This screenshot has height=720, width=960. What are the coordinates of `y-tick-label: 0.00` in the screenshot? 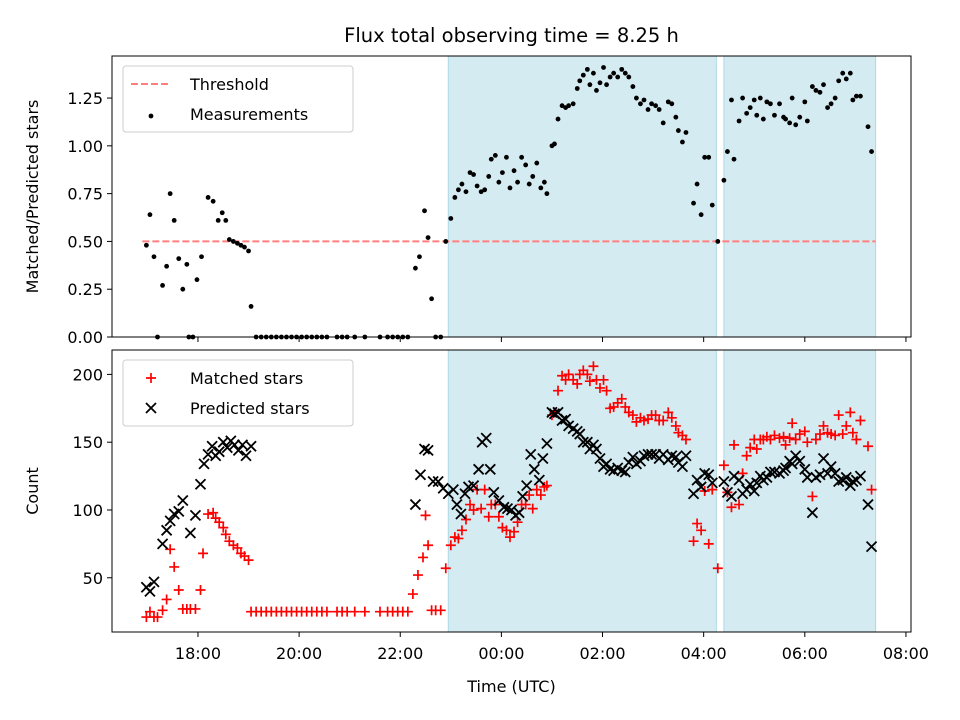 It's located at (85, 337).